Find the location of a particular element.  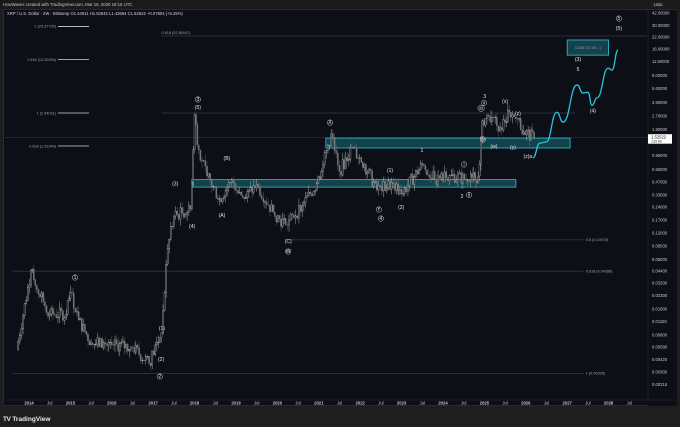

time-tick-label: Jul is located at coordinates (629, 403).